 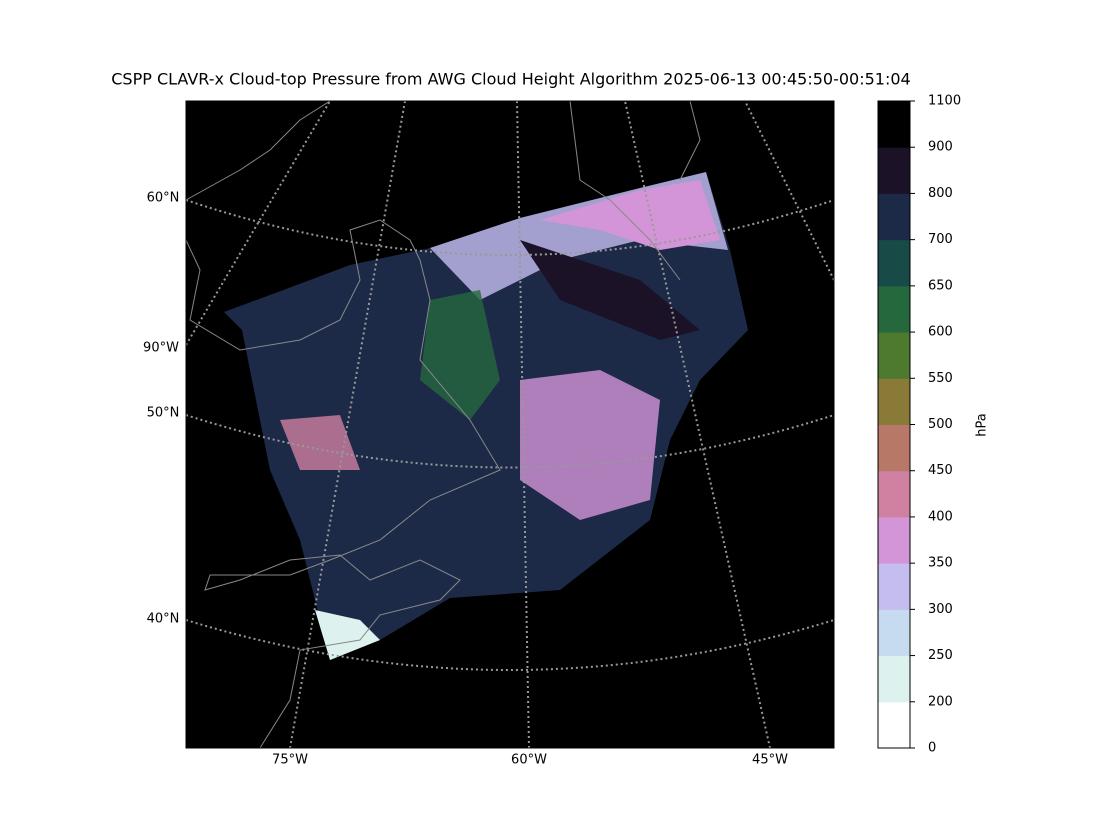 I want to click on lon-label: 45°W, so click(x=770, y=760).